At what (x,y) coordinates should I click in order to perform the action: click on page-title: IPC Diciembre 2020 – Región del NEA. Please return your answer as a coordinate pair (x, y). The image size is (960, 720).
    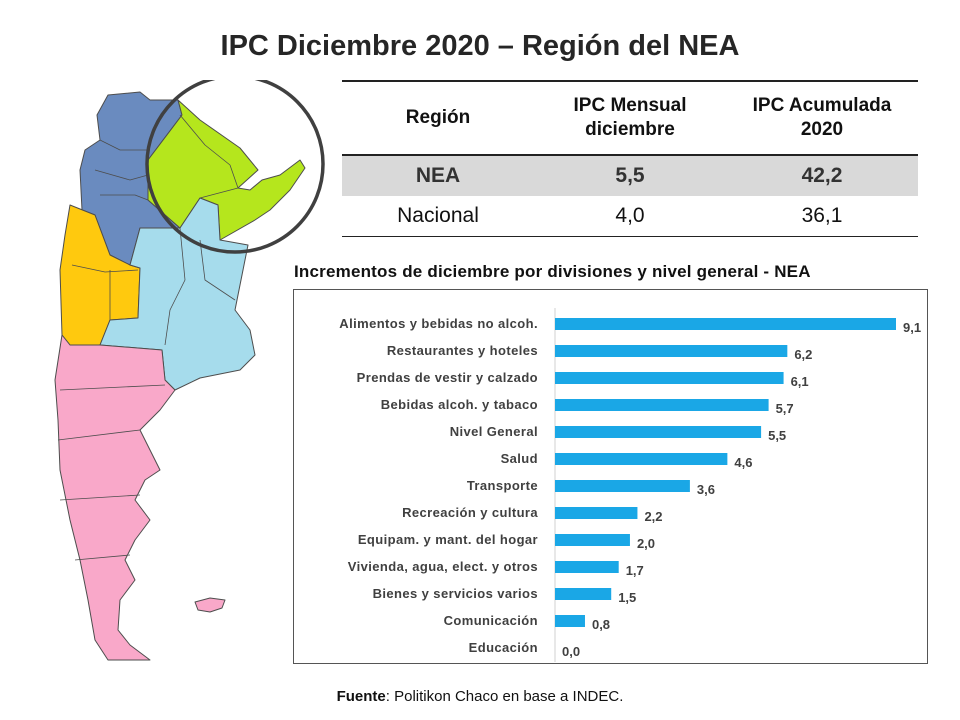
    Looking at the image, I should click on (480, 46).